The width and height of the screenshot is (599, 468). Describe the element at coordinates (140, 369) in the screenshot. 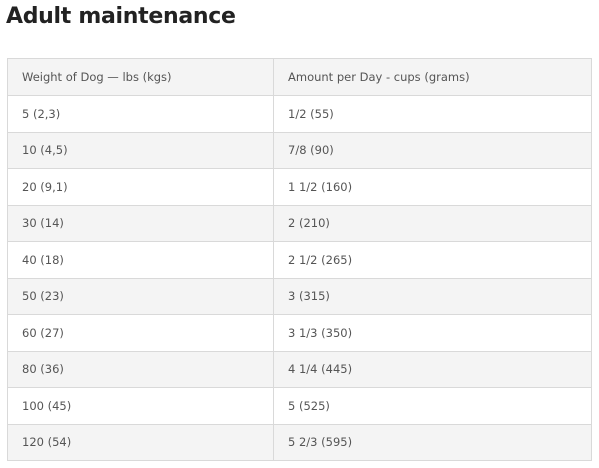

I see `weight-cell: 80 (36)` at that location.